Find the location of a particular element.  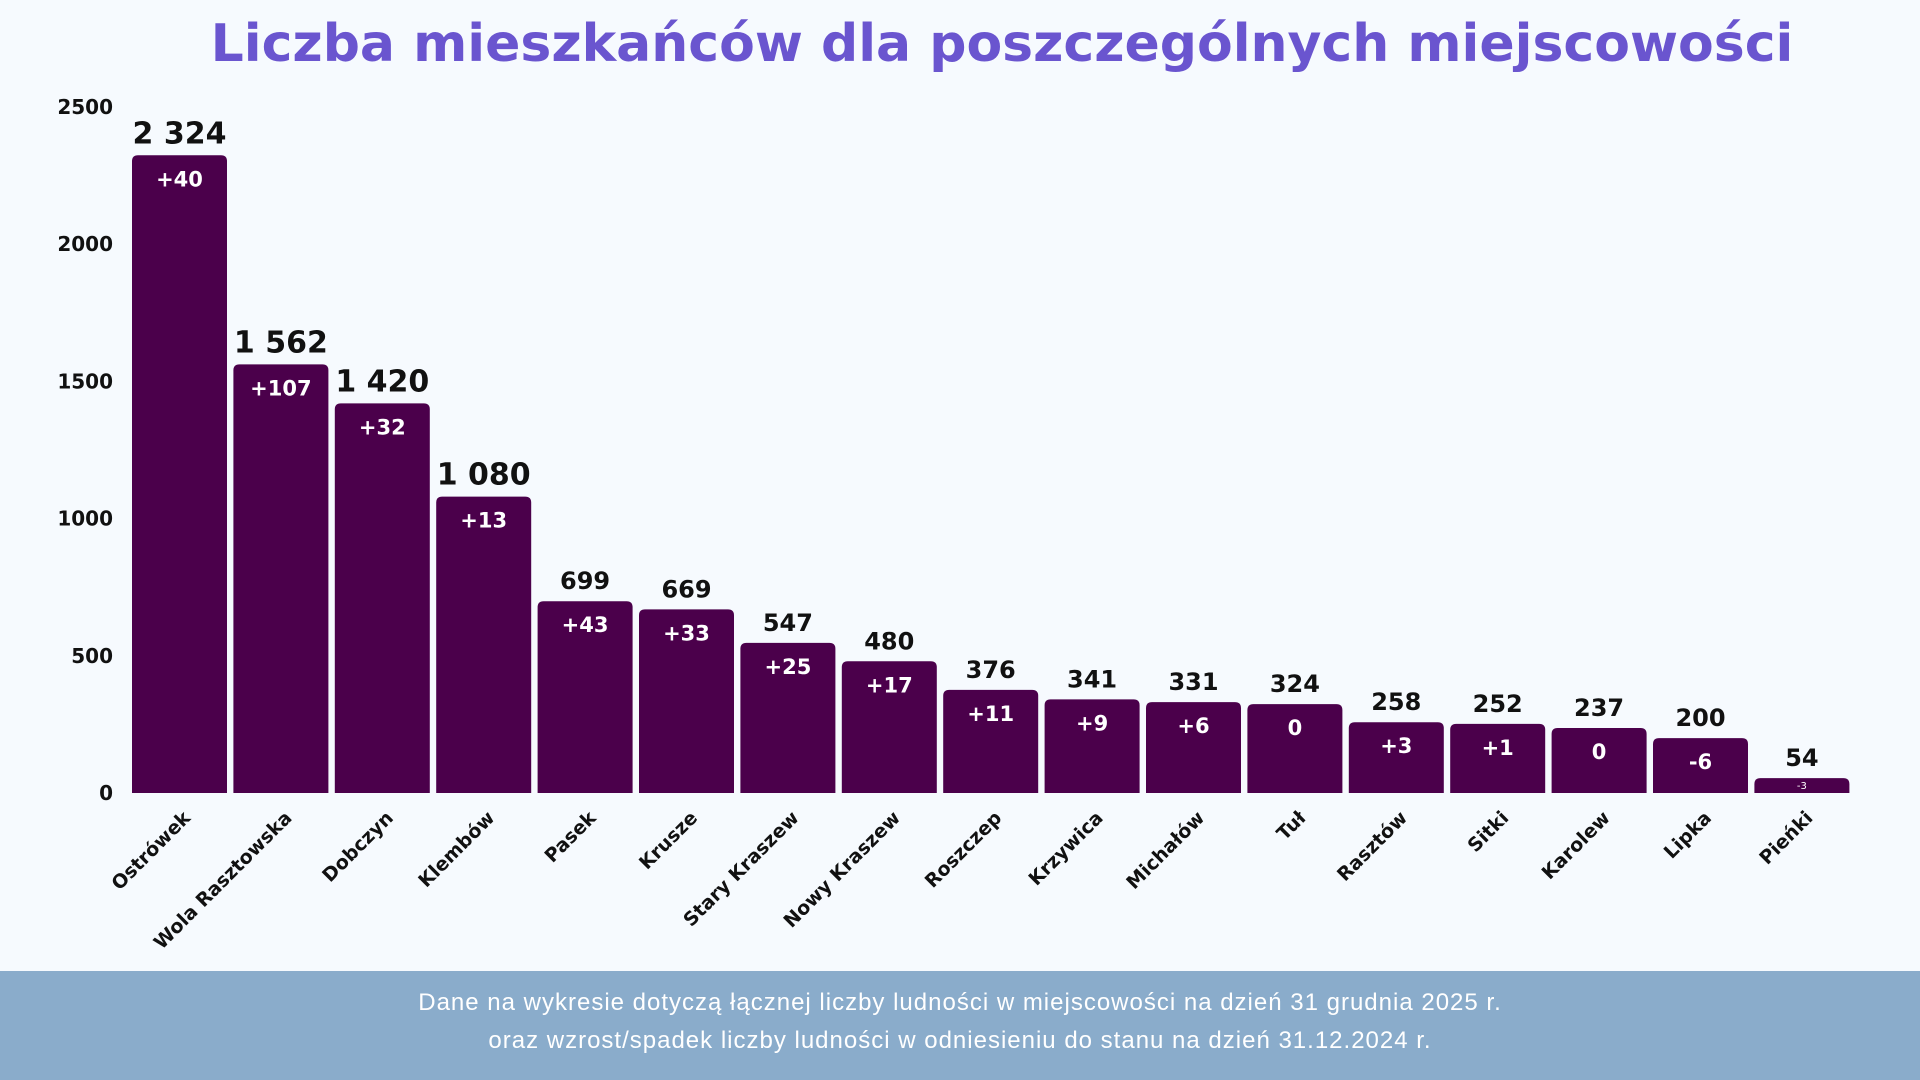

category-label: Karolew is located at coordinates (1576, 845).